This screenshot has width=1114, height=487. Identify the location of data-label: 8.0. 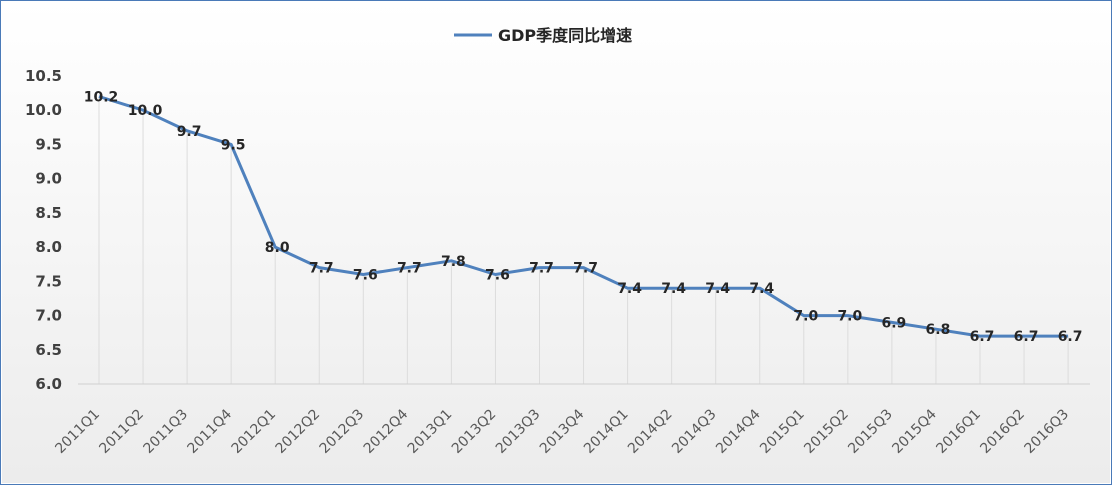
(277, 248).